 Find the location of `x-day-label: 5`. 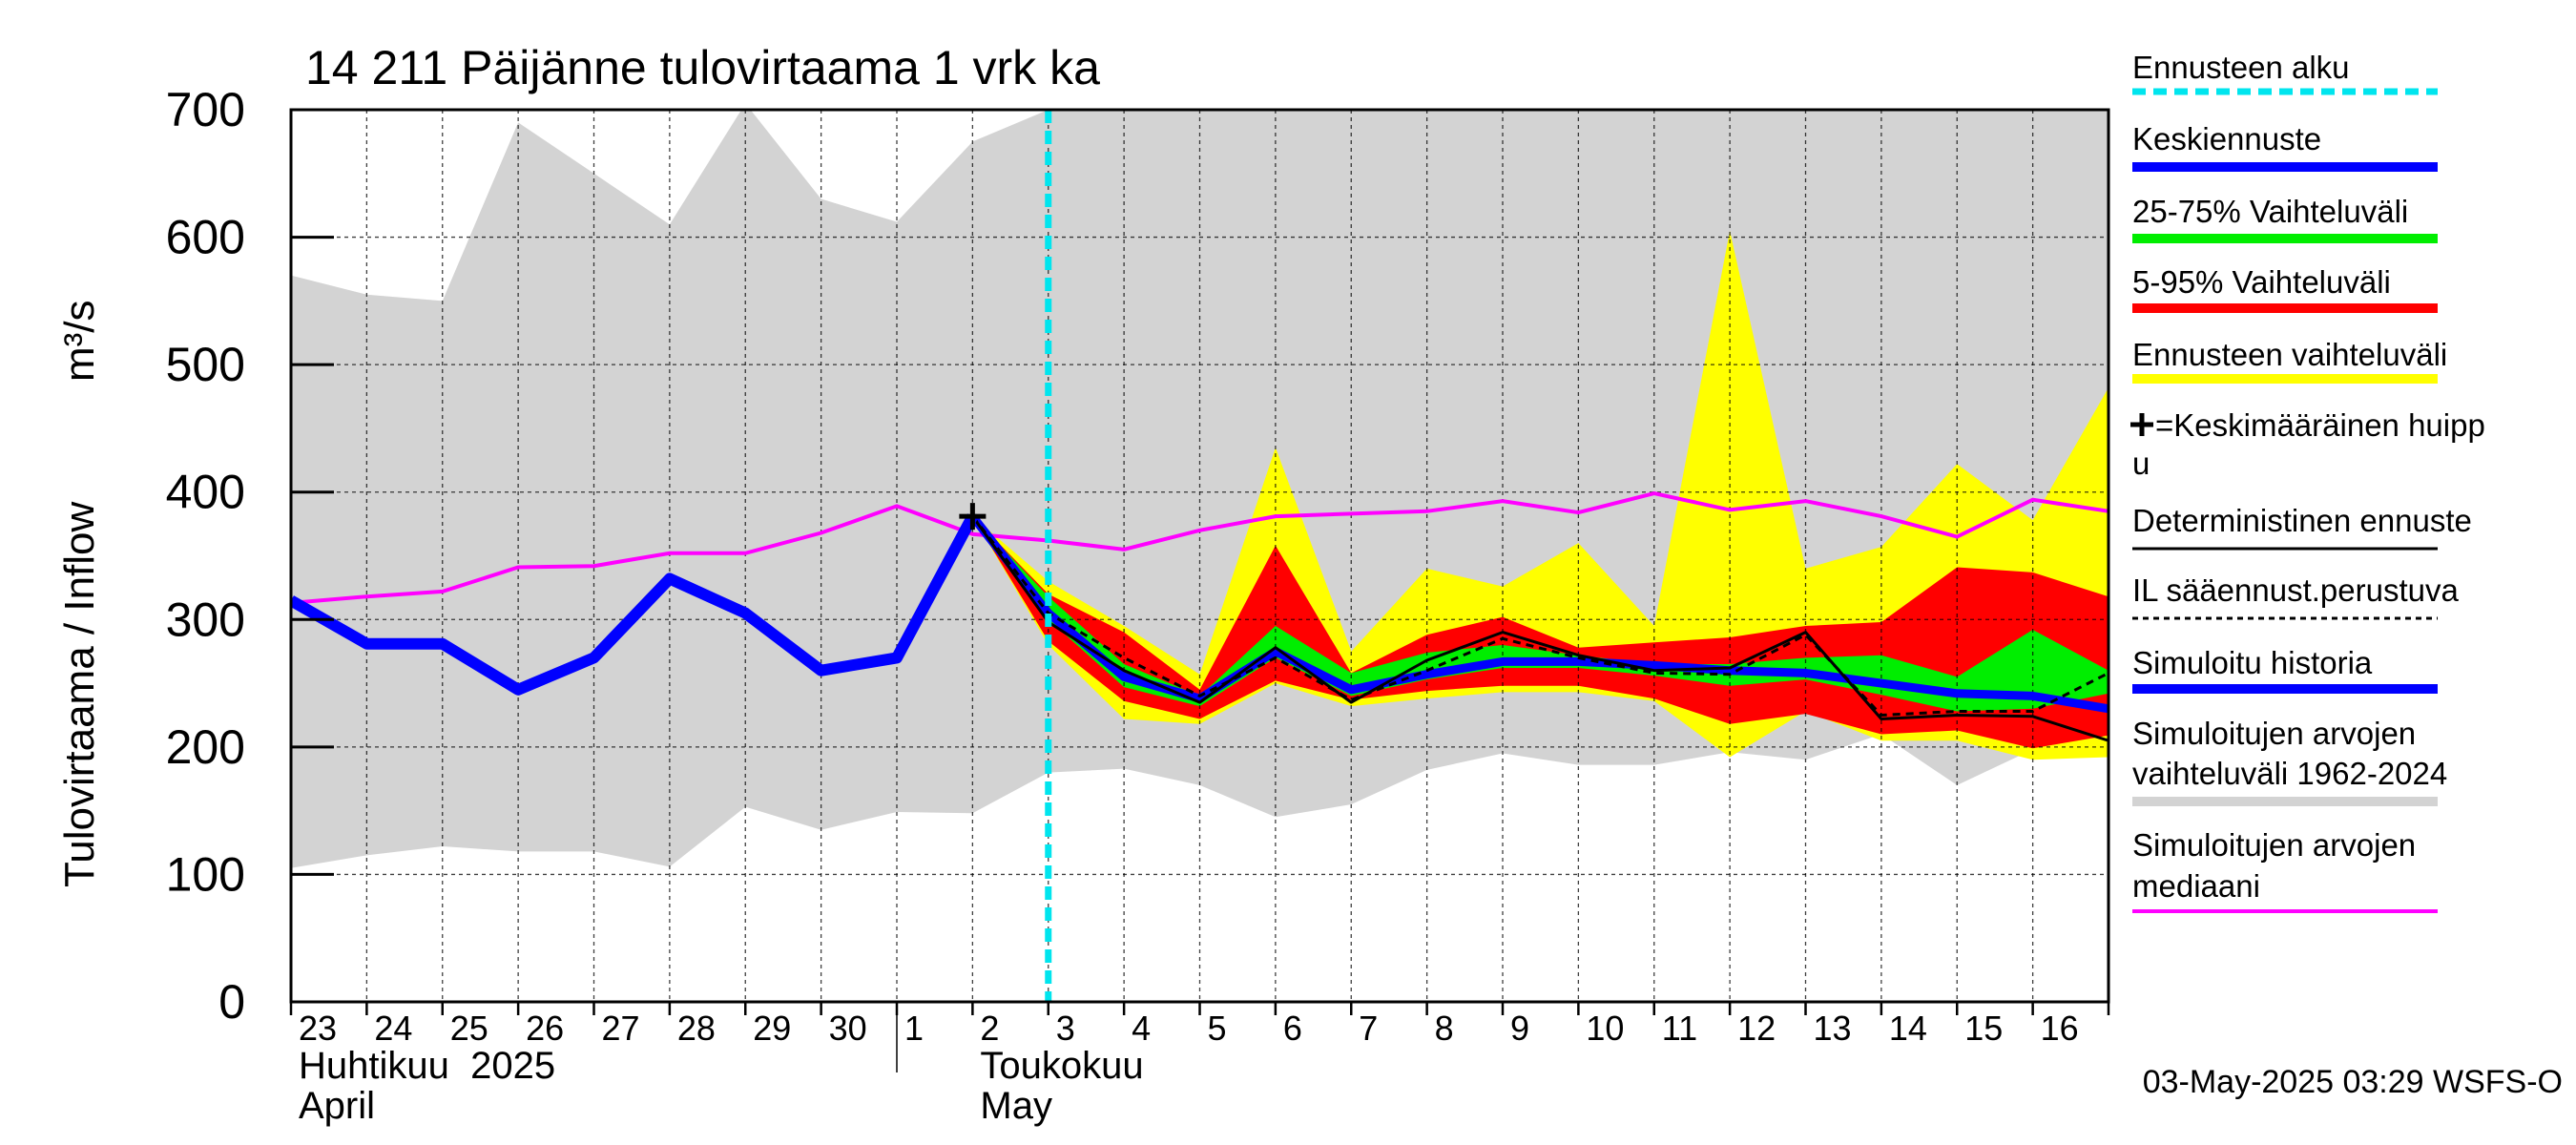

x-day-label: 5 is located at coordinates (1217, 1029).